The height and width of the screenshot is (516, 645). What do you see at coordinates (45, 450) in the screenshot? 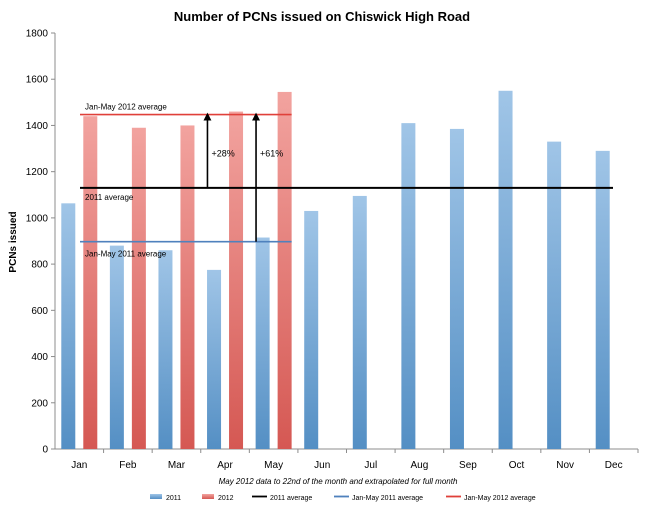
I see `y-tick-label: 0` at bounding box center [45, 450].